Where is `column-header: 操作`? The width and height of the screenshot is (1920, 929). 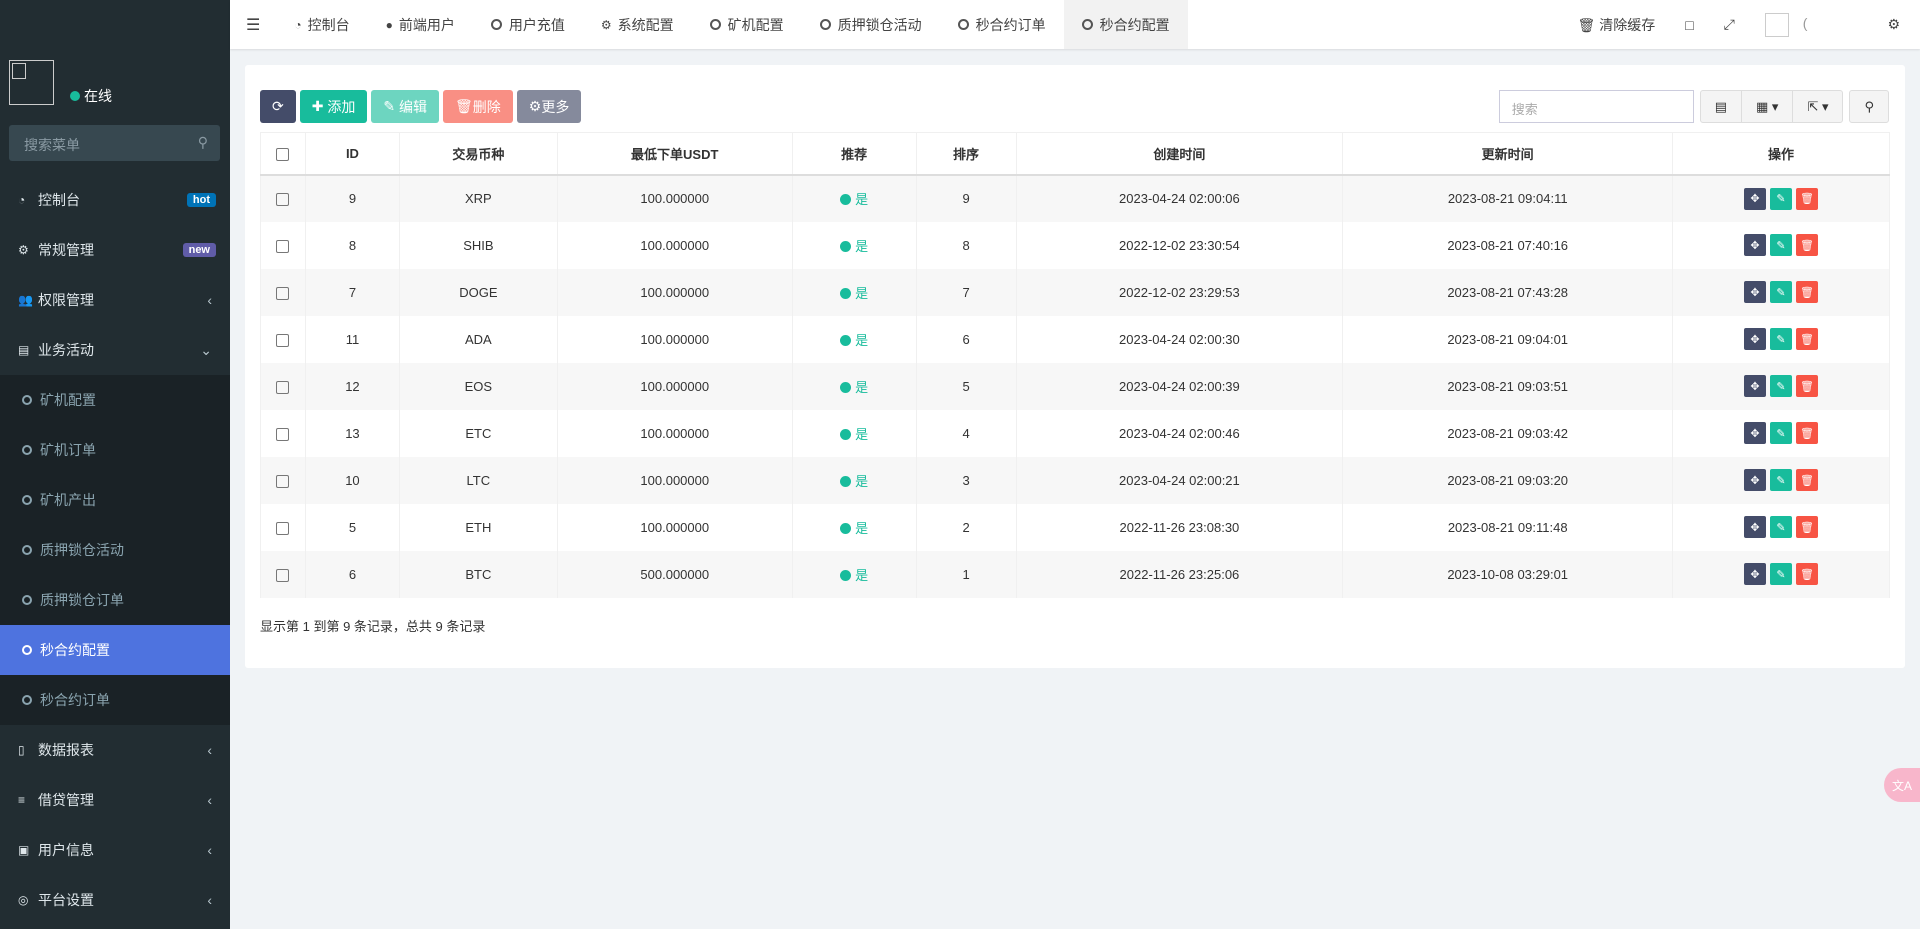 column-header: 操作 is located at coordinates (1781, 154).